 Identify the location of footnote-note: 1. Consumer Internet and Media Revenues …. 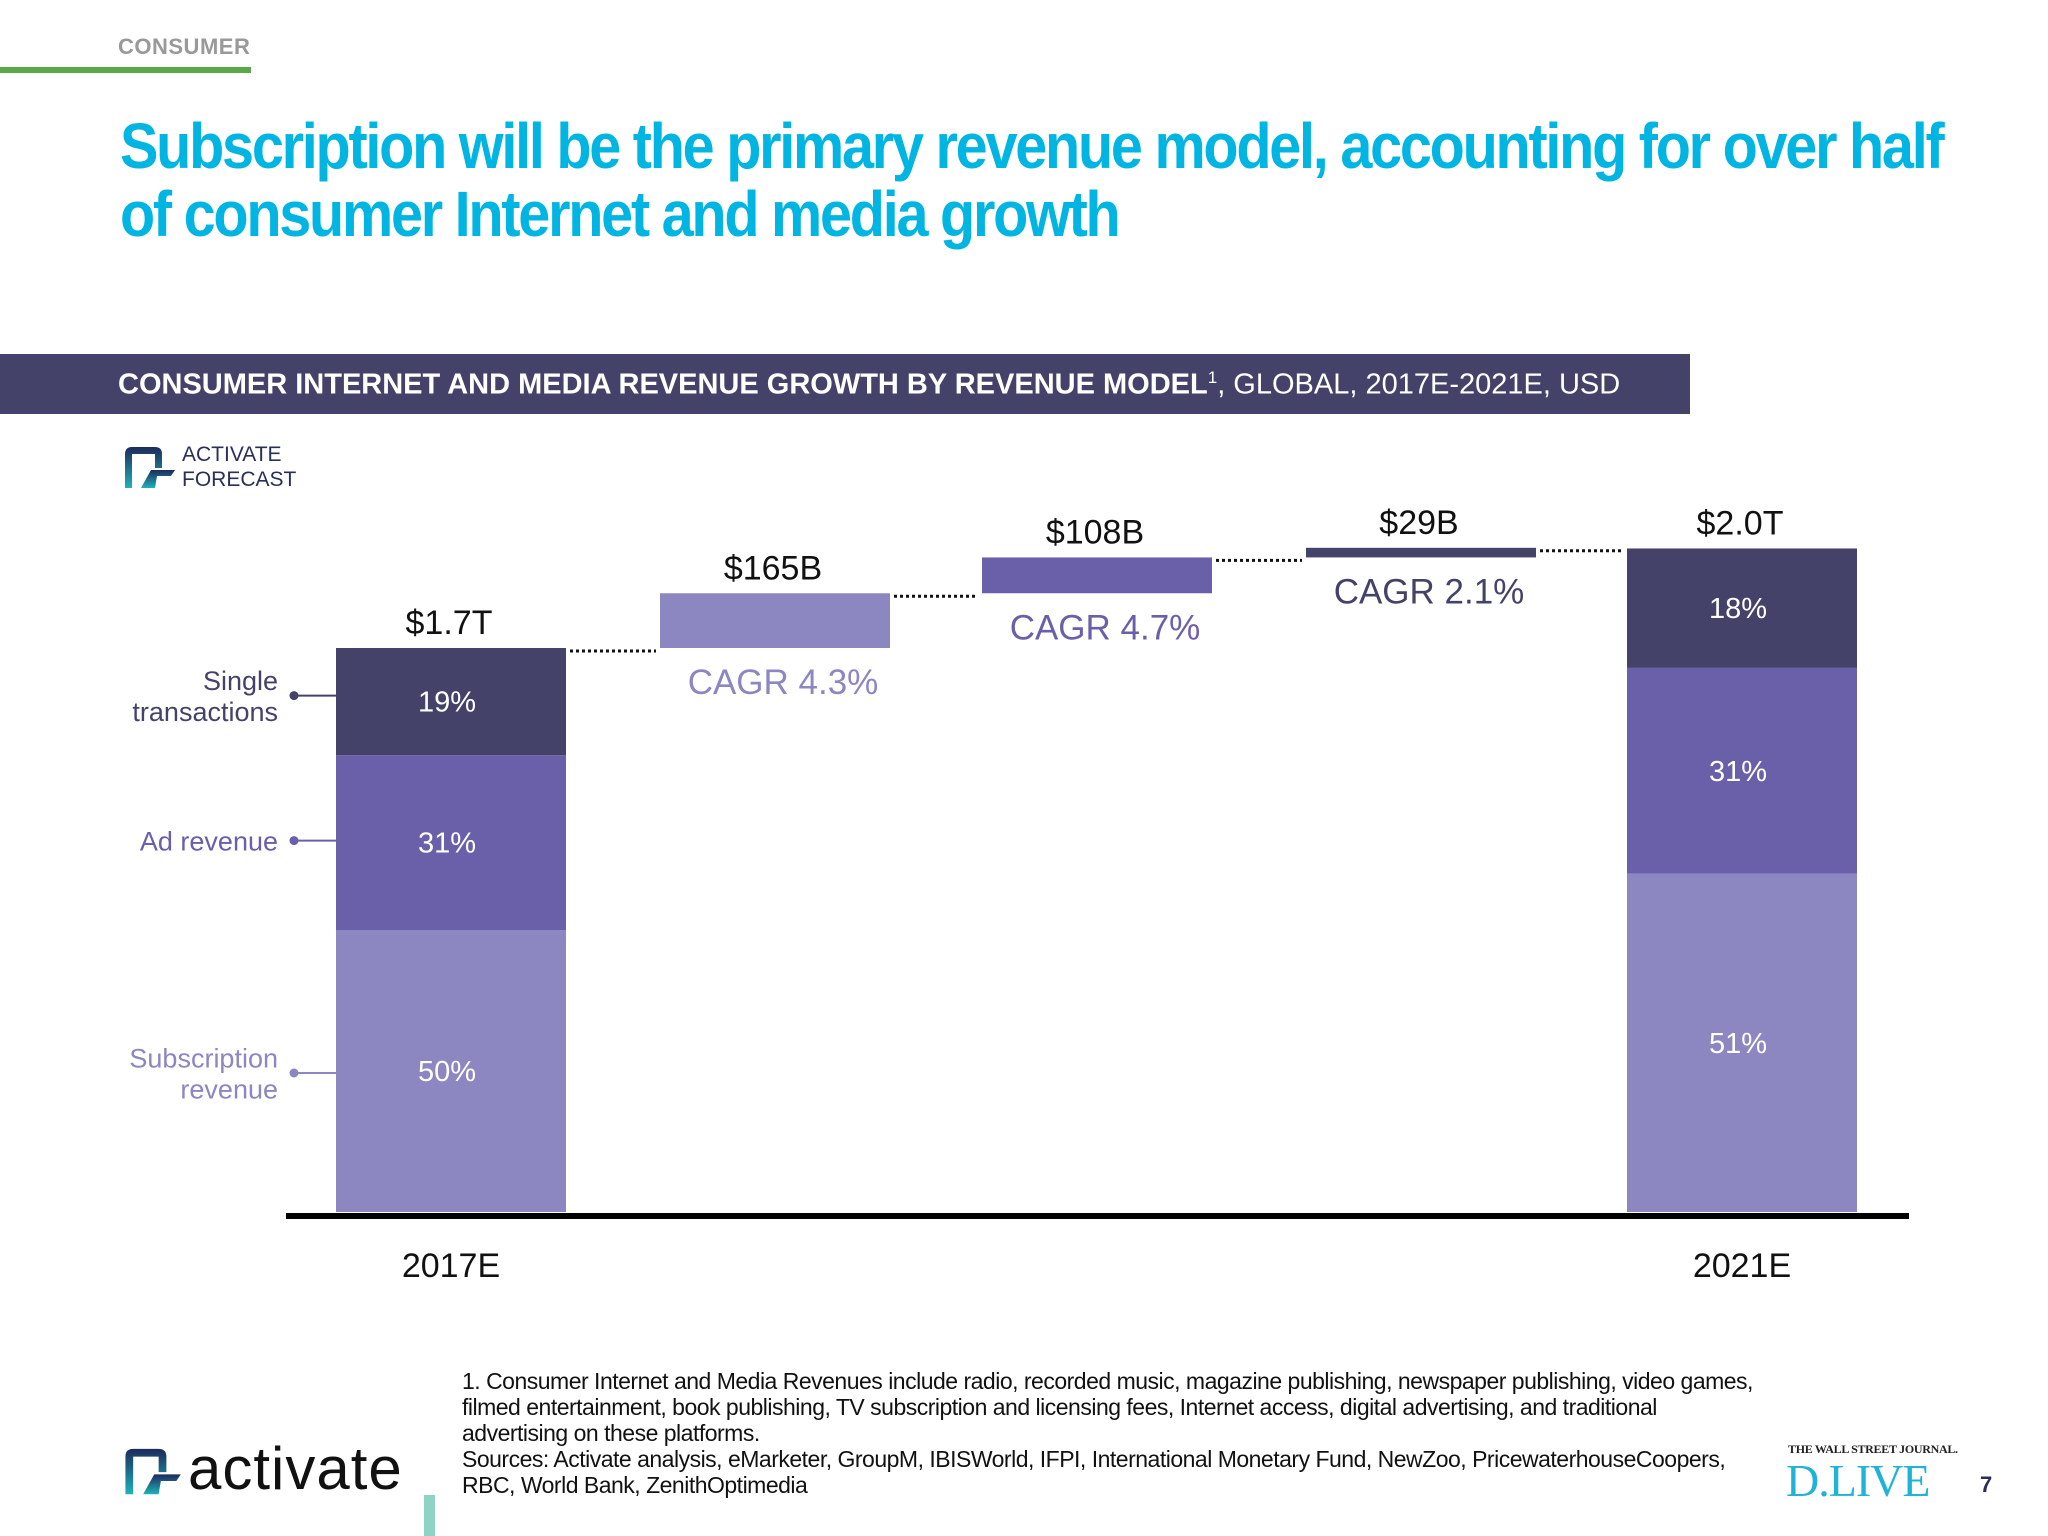
(1107, 1407).